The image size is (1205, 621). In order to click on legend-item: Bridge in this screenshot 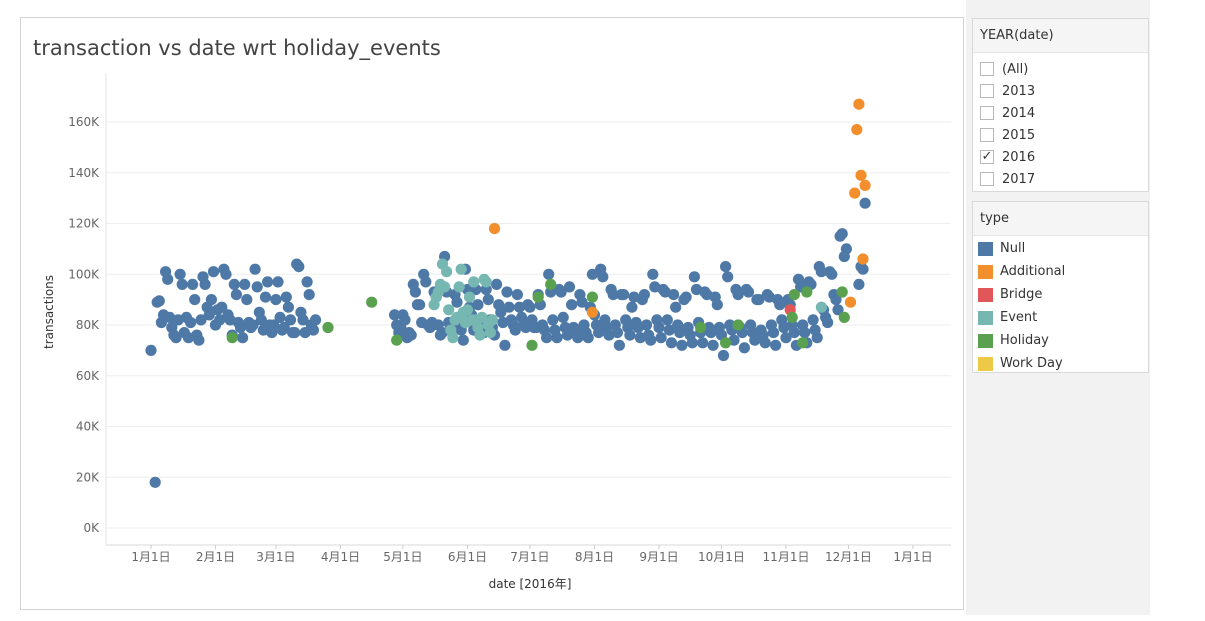, I will do `click(1060, 294)`.